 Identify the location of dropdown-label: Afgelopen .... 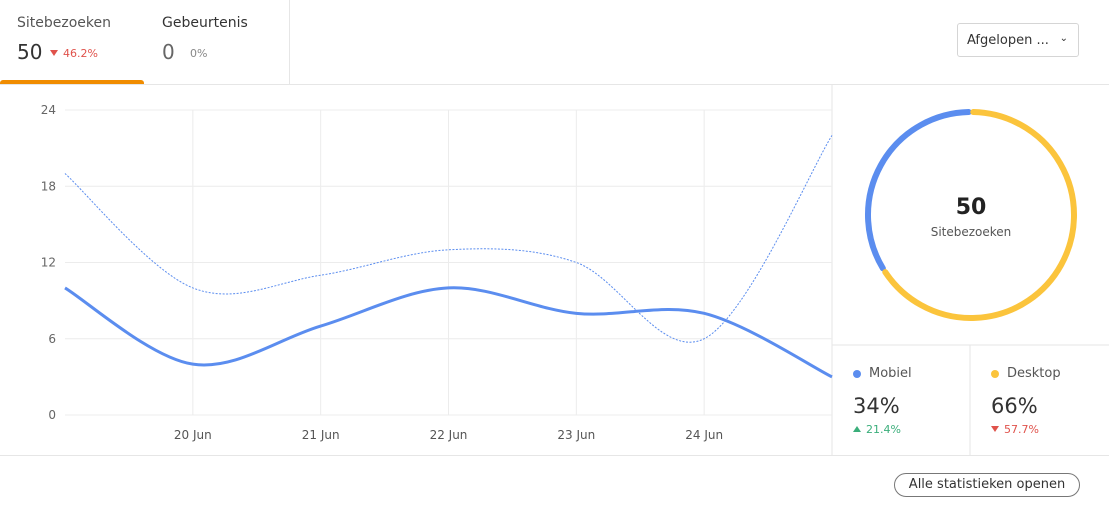
(1008, 40).